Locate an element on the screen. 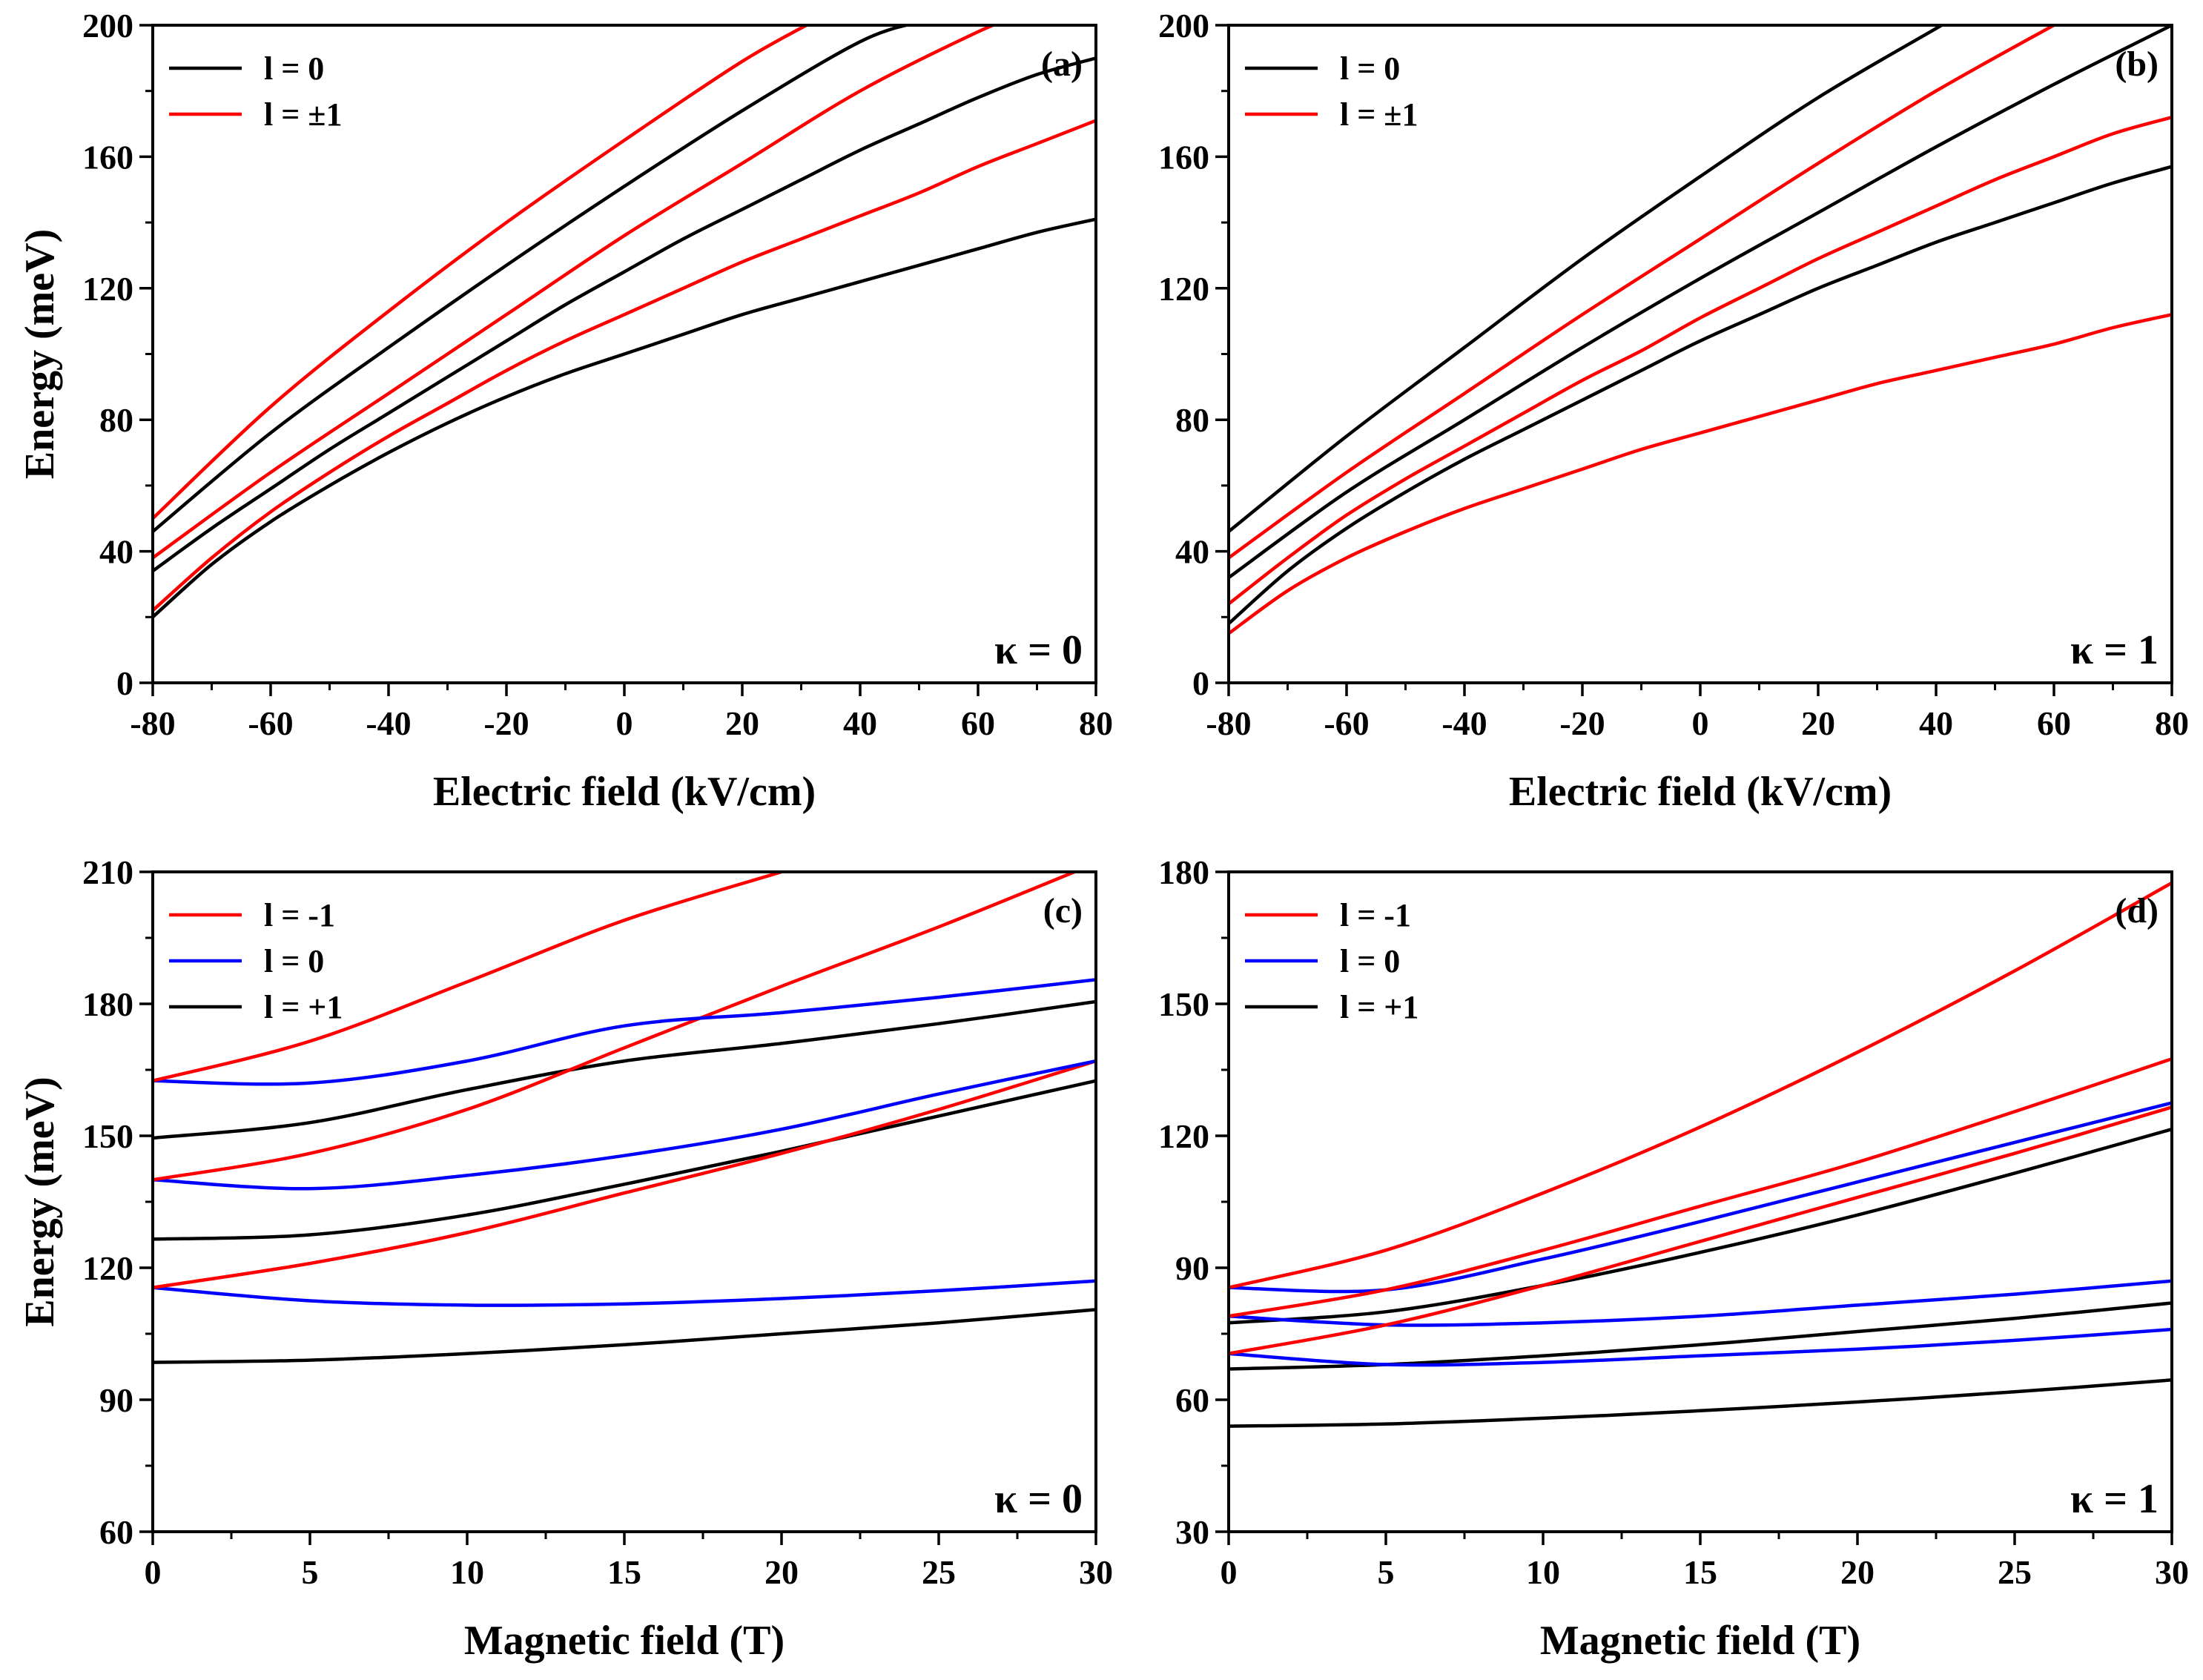 The height and width of the screenshot is (1680, 2203). panel-label: (c) is located at coordinates (1063, 910).